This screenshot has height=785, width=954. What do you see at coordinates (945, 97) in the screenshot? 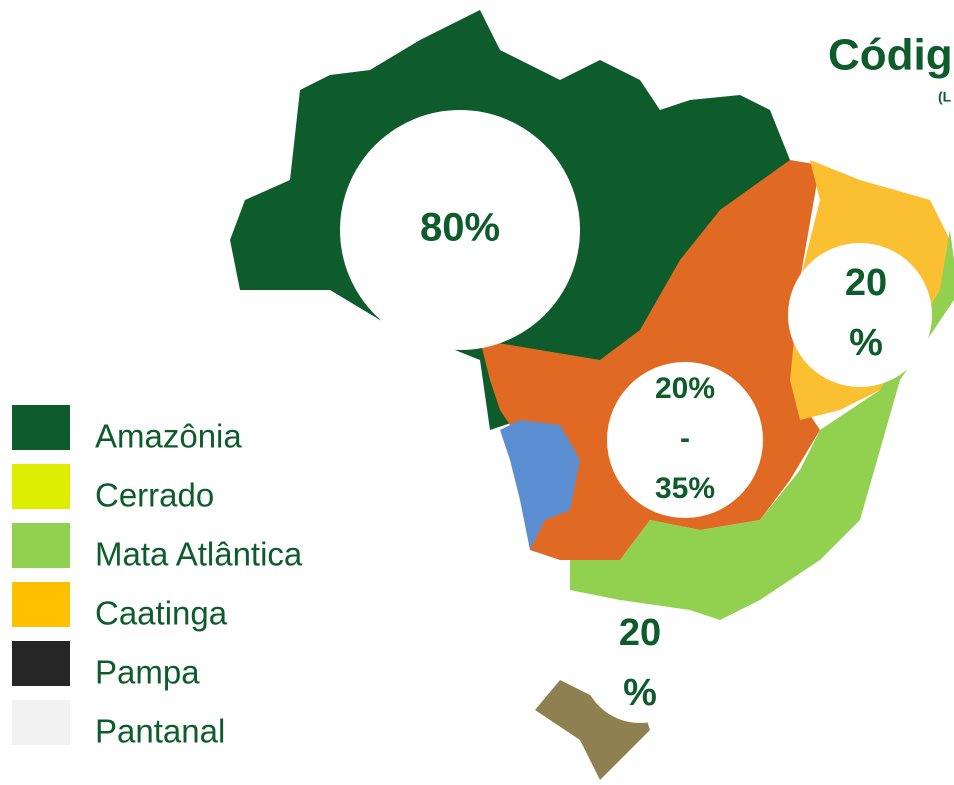
I see `subtitle: (L` at bounding box center [945, 97].